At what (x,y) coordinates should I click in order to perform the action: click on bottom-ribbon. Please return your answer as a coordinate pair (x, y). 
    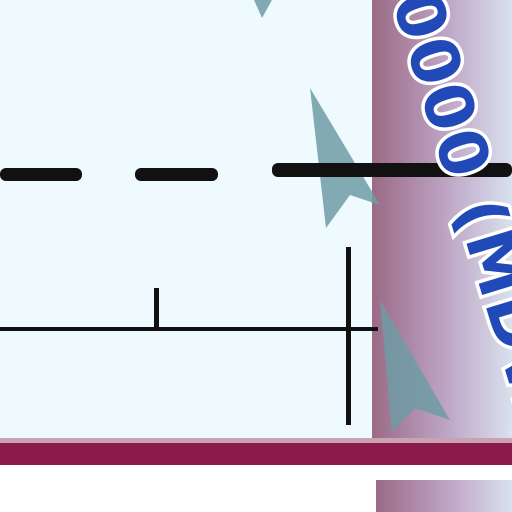
    Looking at the image, I should click on (256, 454).